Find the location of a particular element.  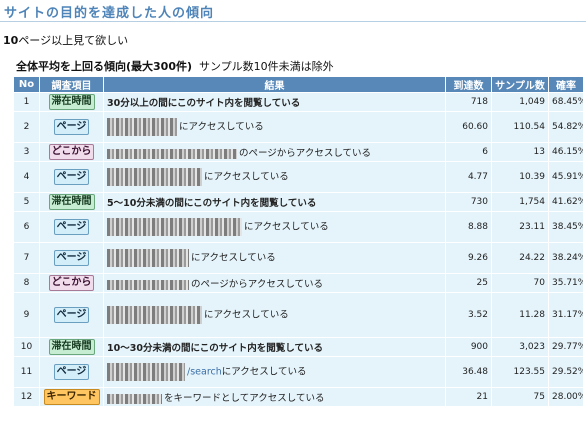

col-header-result: 結果 is located at coordinates (274, 84).